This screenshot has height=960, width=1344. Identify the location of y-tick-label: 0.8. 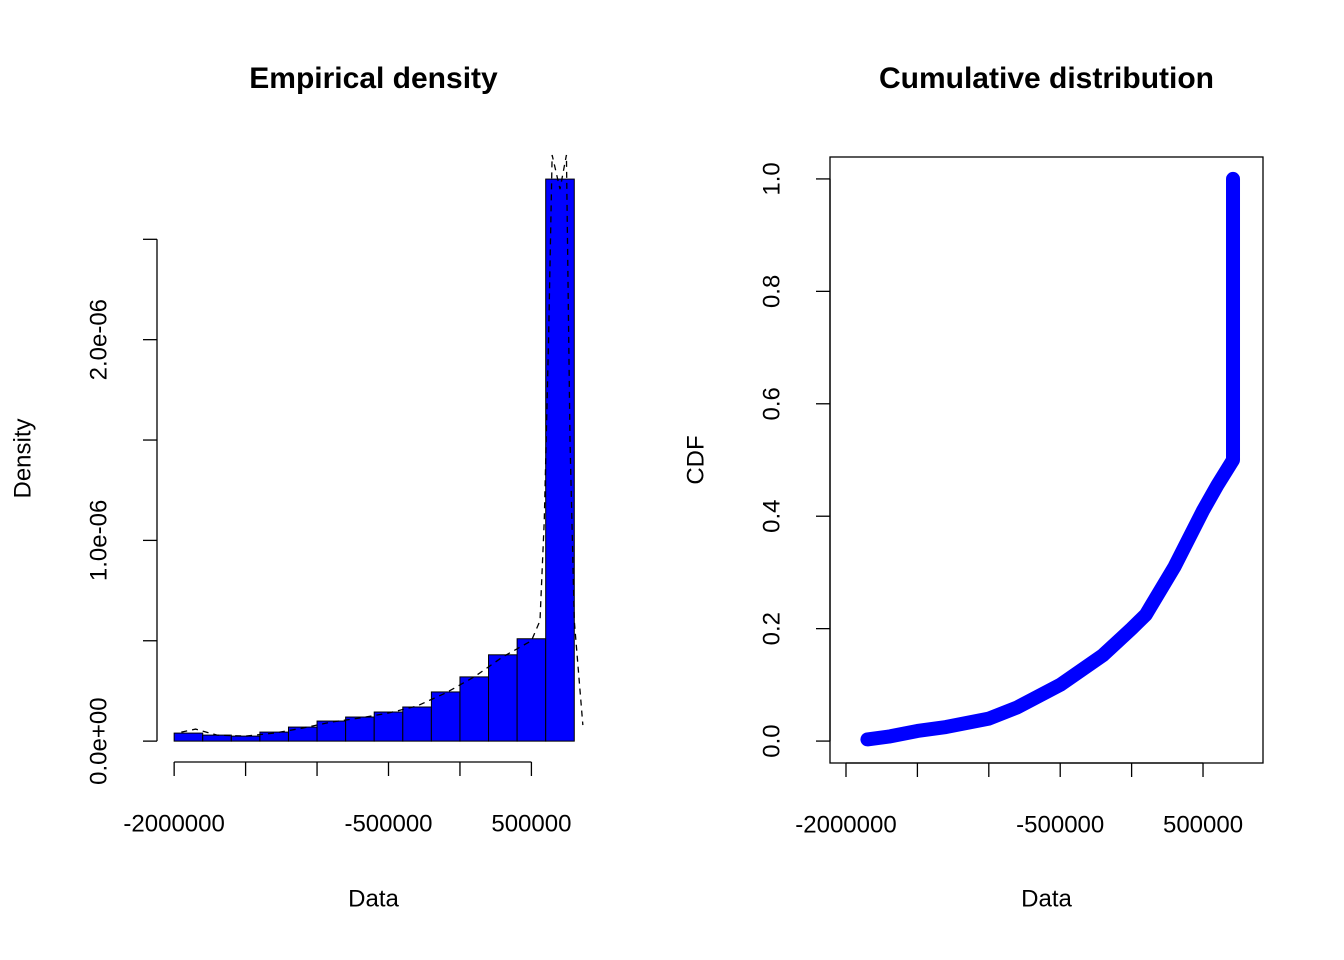
(771, 291).